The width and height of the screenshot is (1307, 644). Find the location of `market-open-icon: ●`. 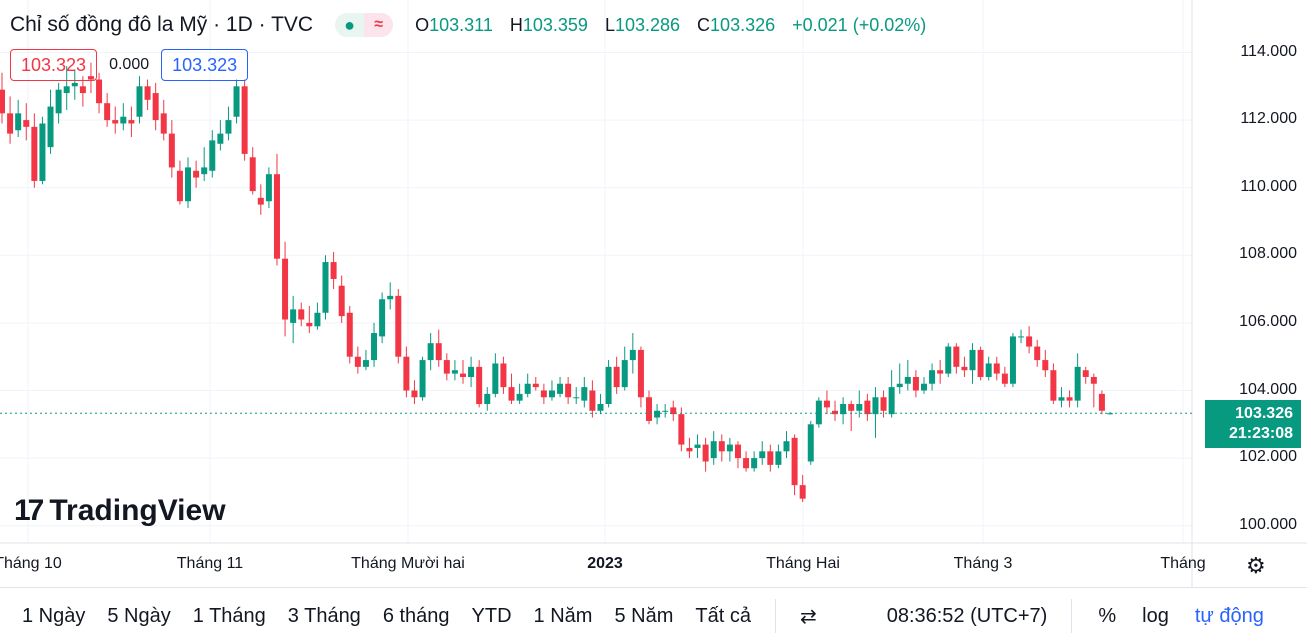

market-open-icon: ● is located at coordinates (350, 24).